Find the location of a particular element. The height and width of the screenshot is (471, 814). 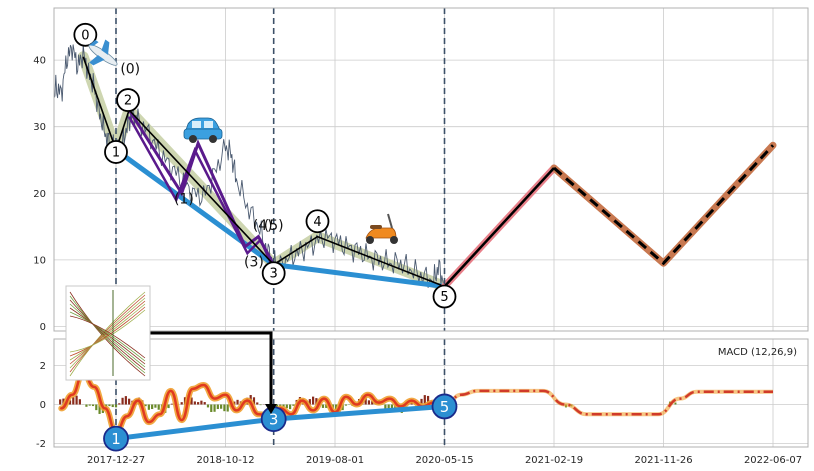

wave-point-label: 1 is located at coordinates (116, 153).